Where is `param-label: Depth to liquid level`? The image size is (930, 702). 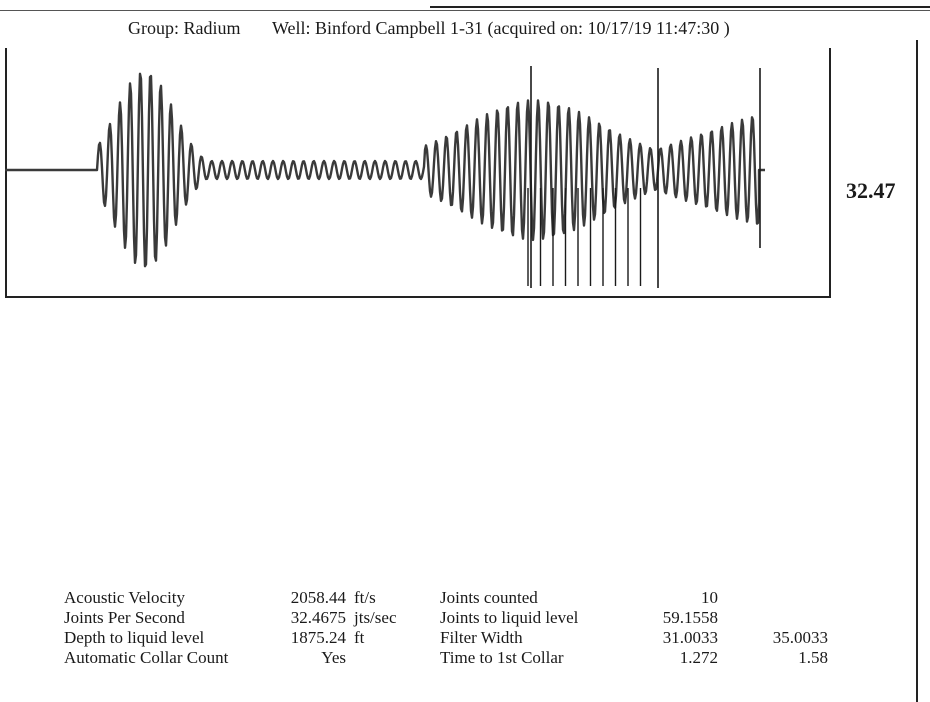
param-label: Depth to liquid level is located at coordinates (134, 637).